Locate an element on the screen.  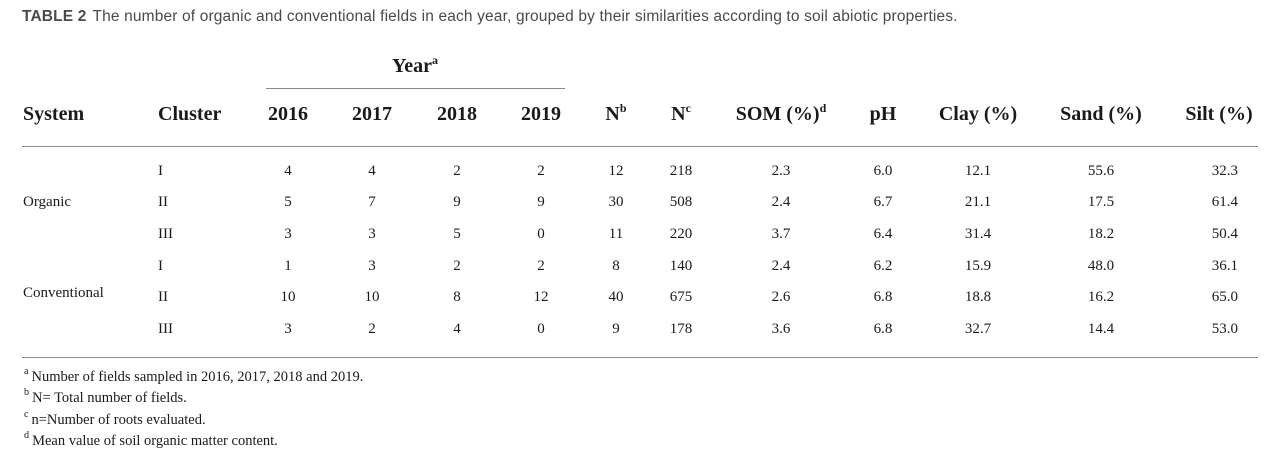
cell-cluster: I is located at coordinates (160, 266).